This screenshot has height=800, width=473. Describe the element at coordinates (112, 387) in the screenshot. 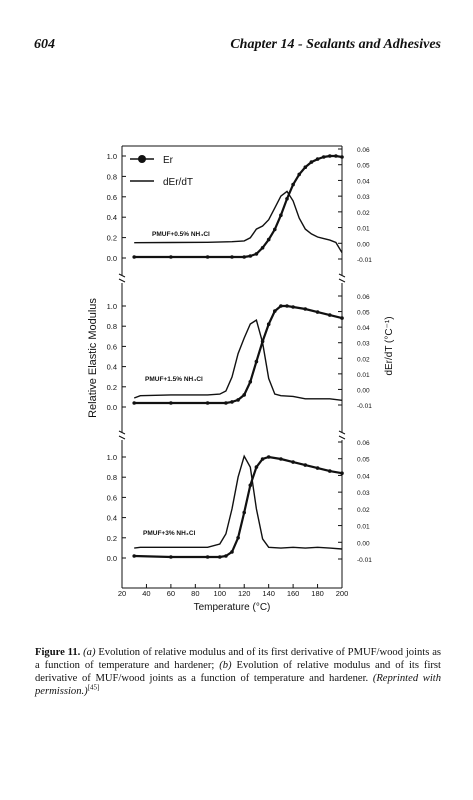

I see `left-tick-label: 0.2` at that location.